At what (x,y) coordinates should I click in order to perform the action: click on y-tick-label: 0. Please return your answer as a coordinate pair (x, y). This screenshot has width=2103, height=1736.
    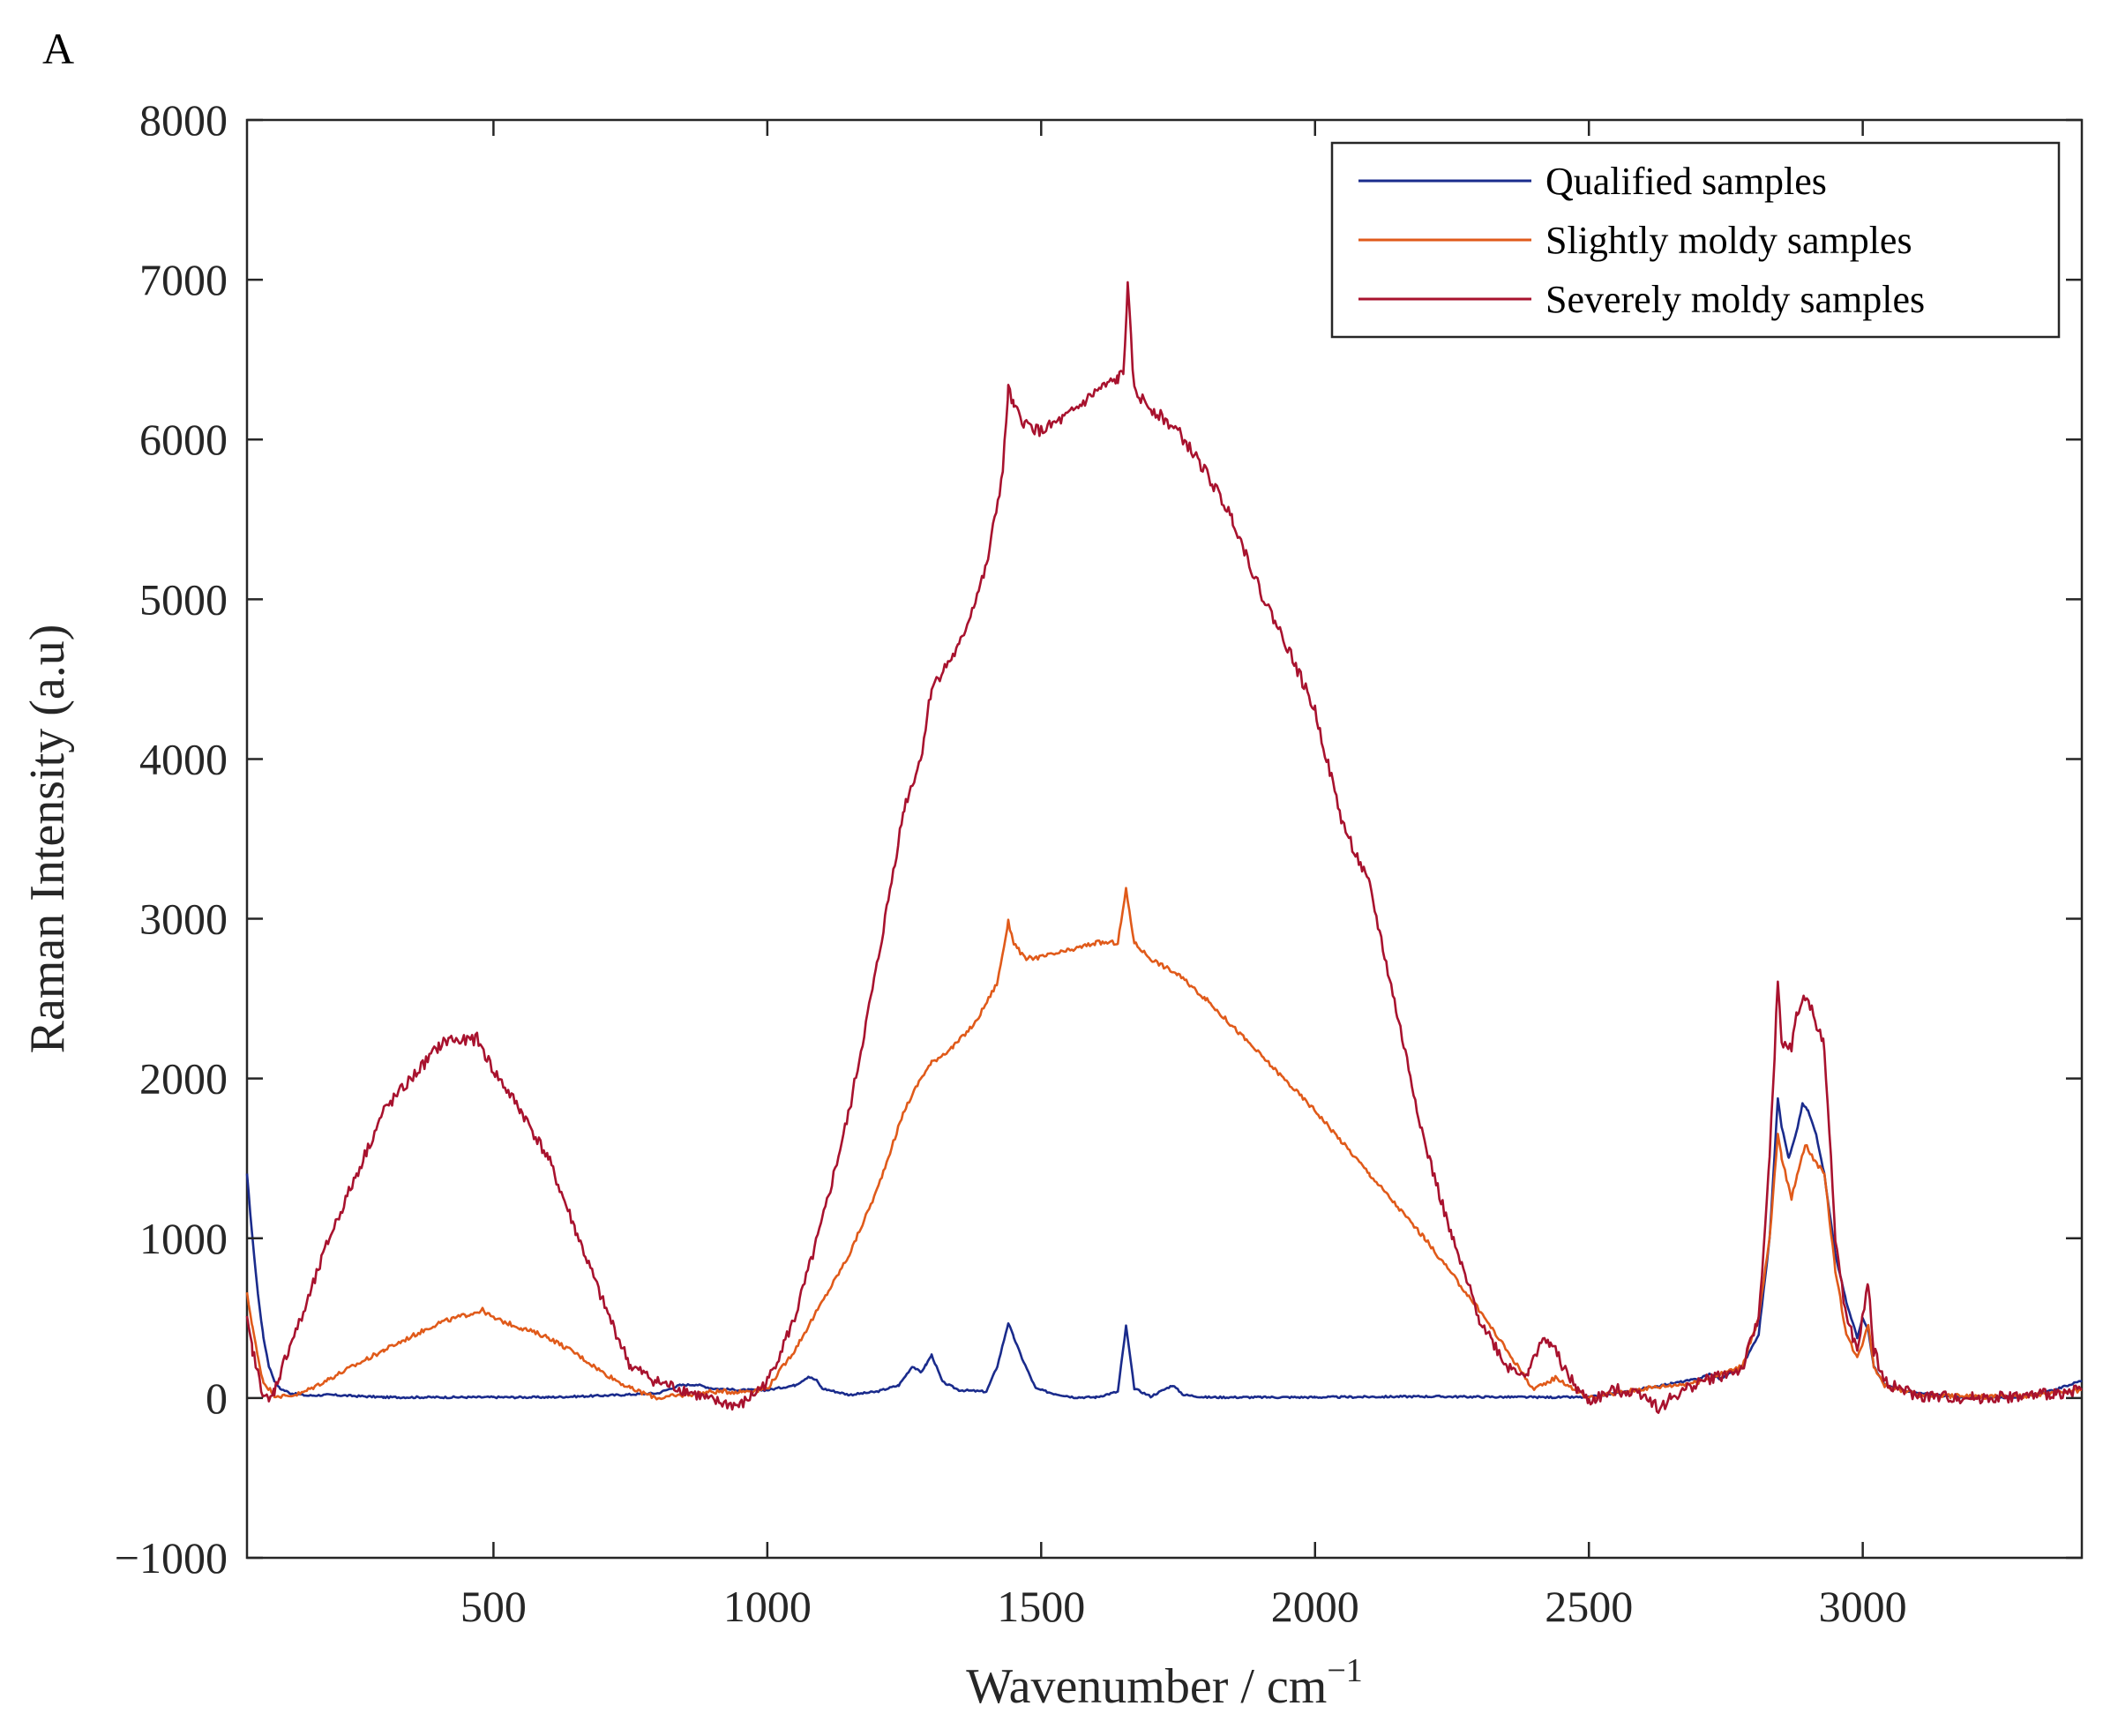
    Looking at the image, I should click on (217, 1398).